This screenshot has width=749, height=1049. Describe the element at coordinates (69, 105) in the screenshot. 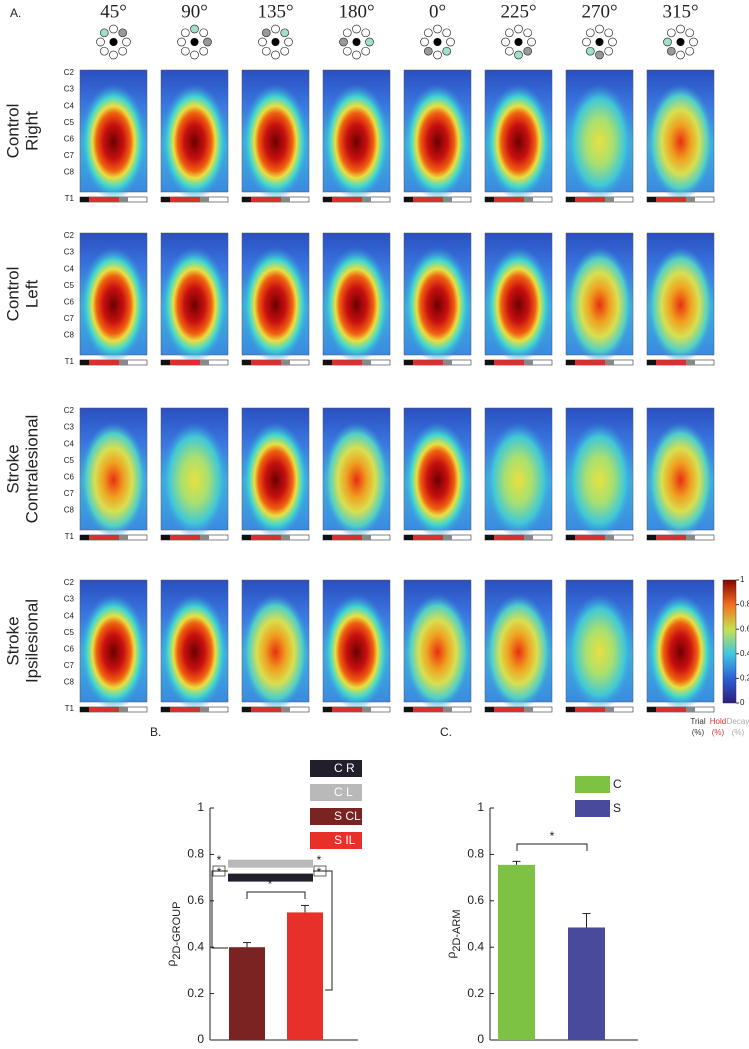

I see `segment-label: C4` at that location.